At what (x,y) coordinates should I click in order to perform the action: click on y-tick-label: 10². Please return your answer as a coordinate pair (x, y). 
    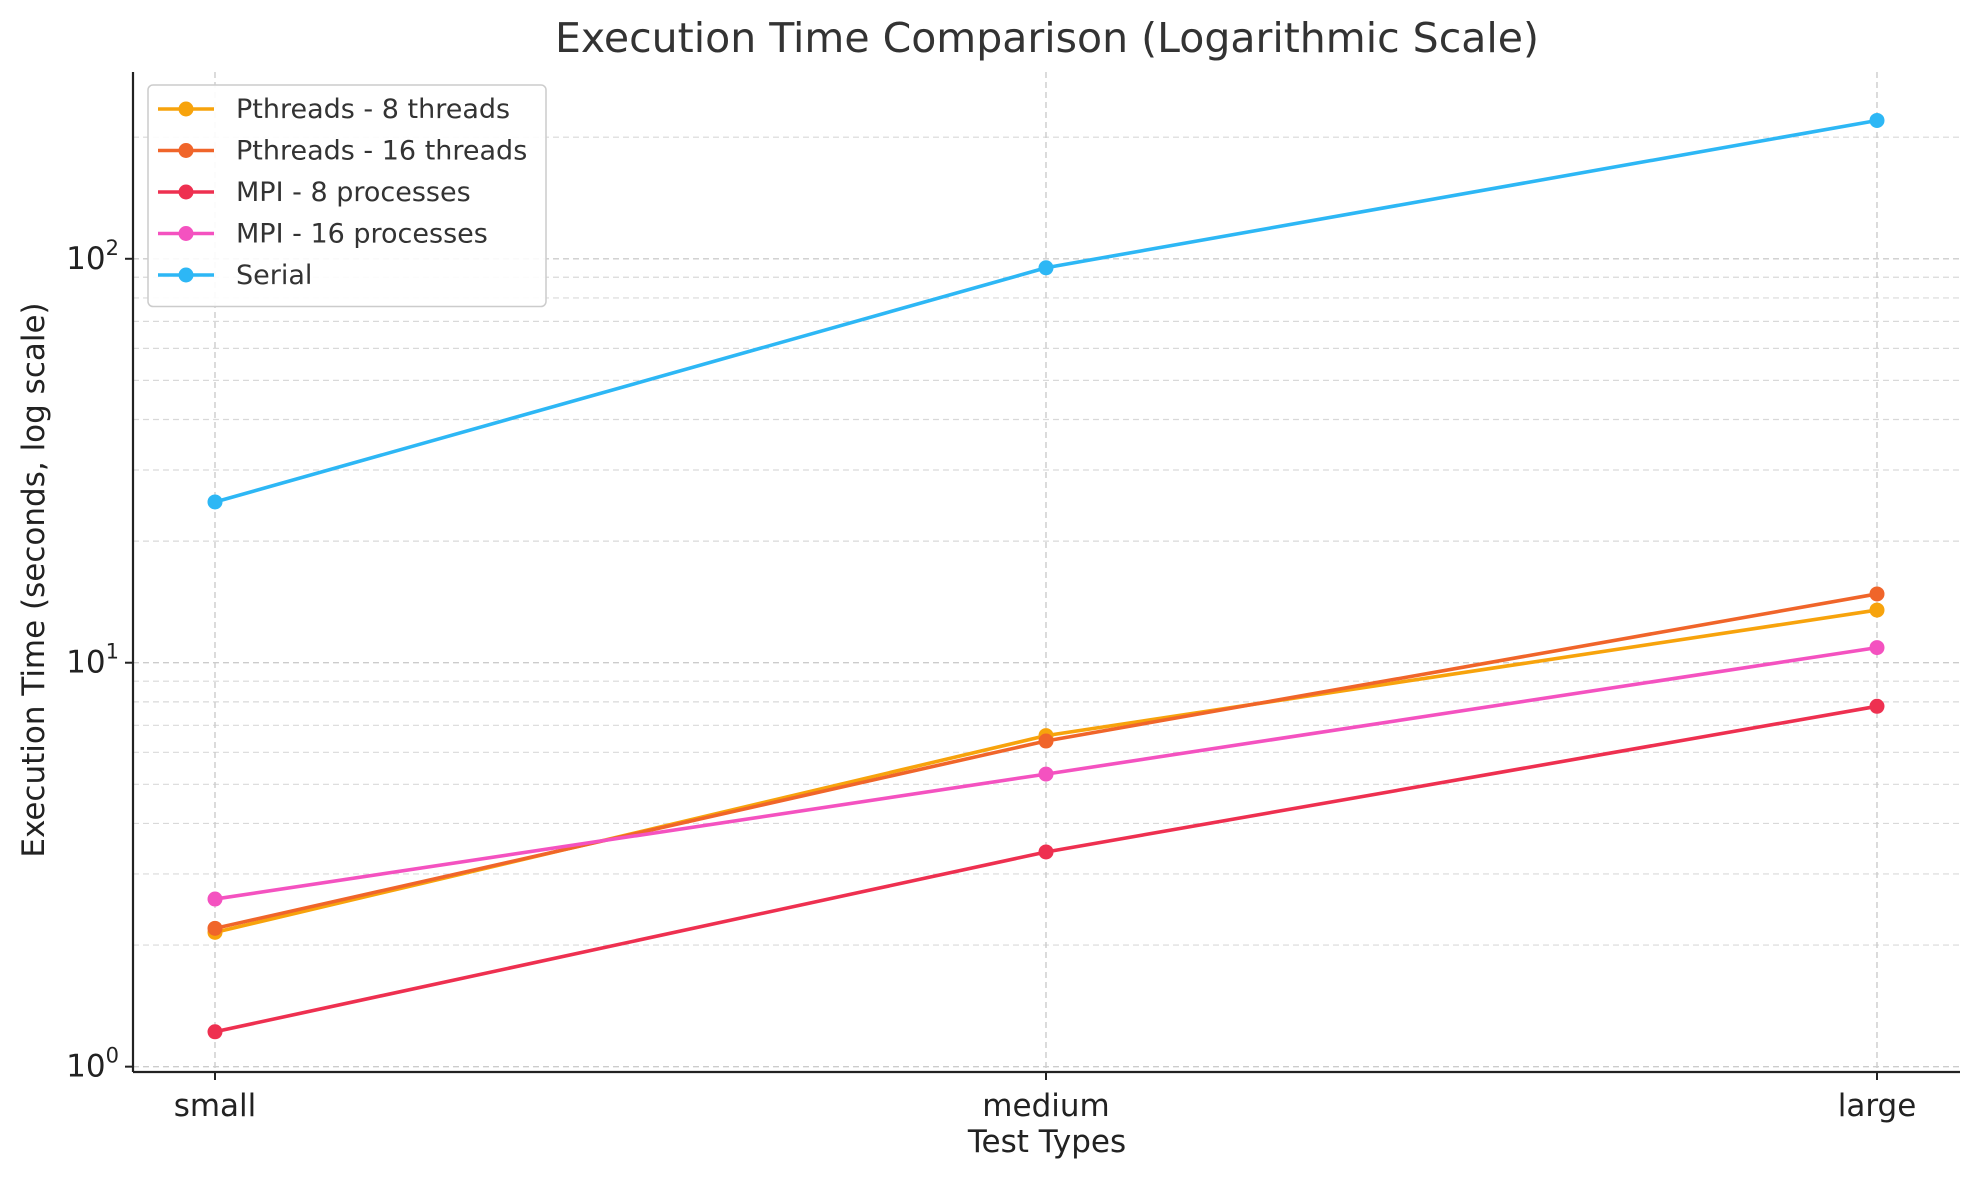
    Looking at the image, I should click on (92, 256).